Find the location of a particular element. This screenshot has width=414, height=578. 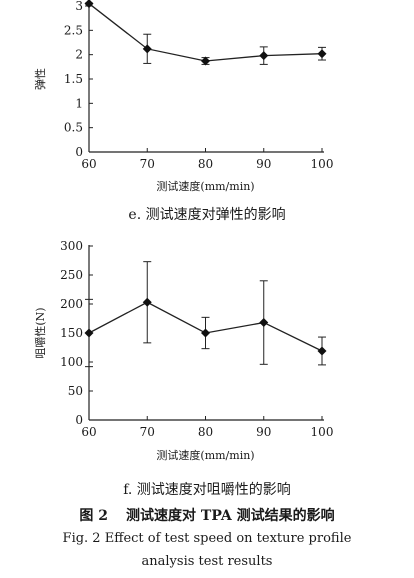

chart-e-y-tick-label: 0.5 is located at coordinates (73, 128).